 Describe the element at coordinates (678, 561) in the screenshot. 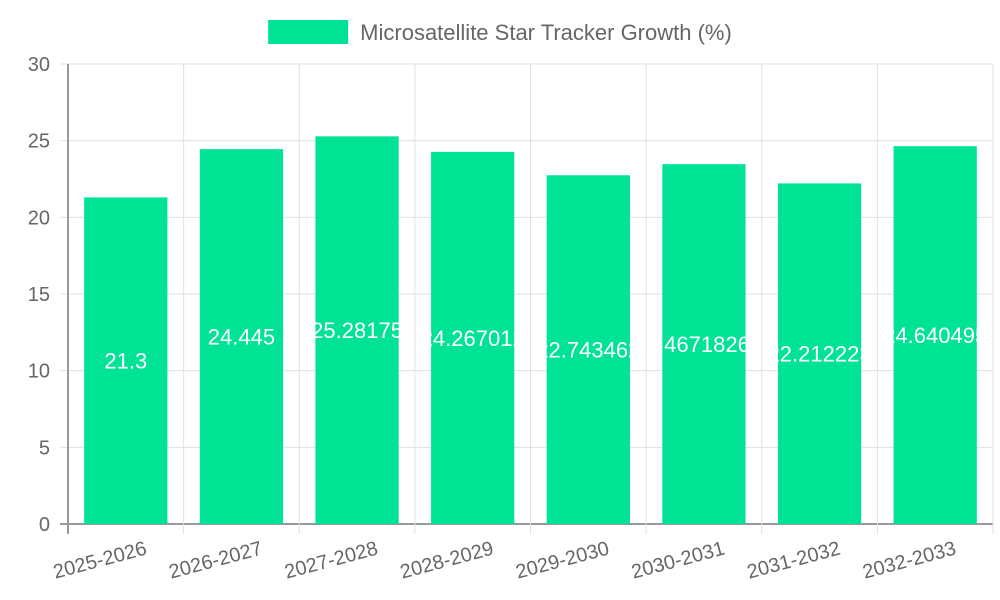

I see `x-tick-label: 2030-2031` at that location.